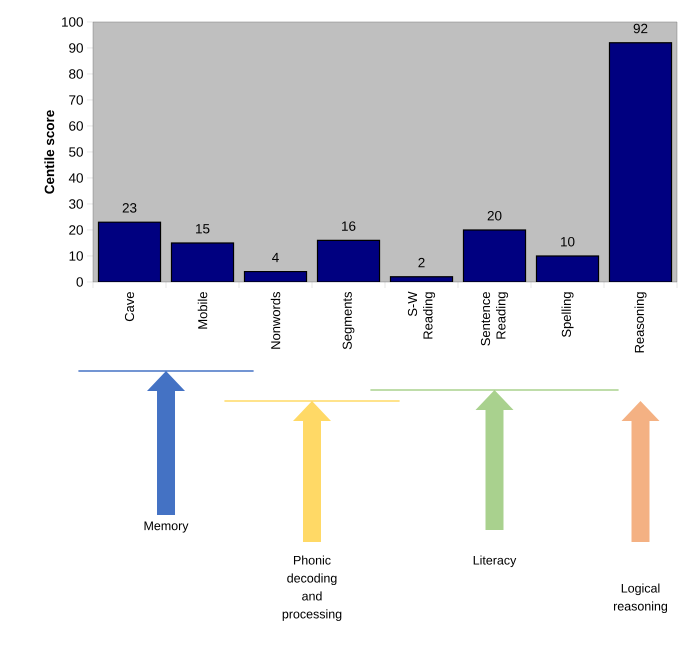 The image size is (679, 648). Describe the element at coordinates (129, 208) in the screenshot. I see `data-label: 23` at that location.